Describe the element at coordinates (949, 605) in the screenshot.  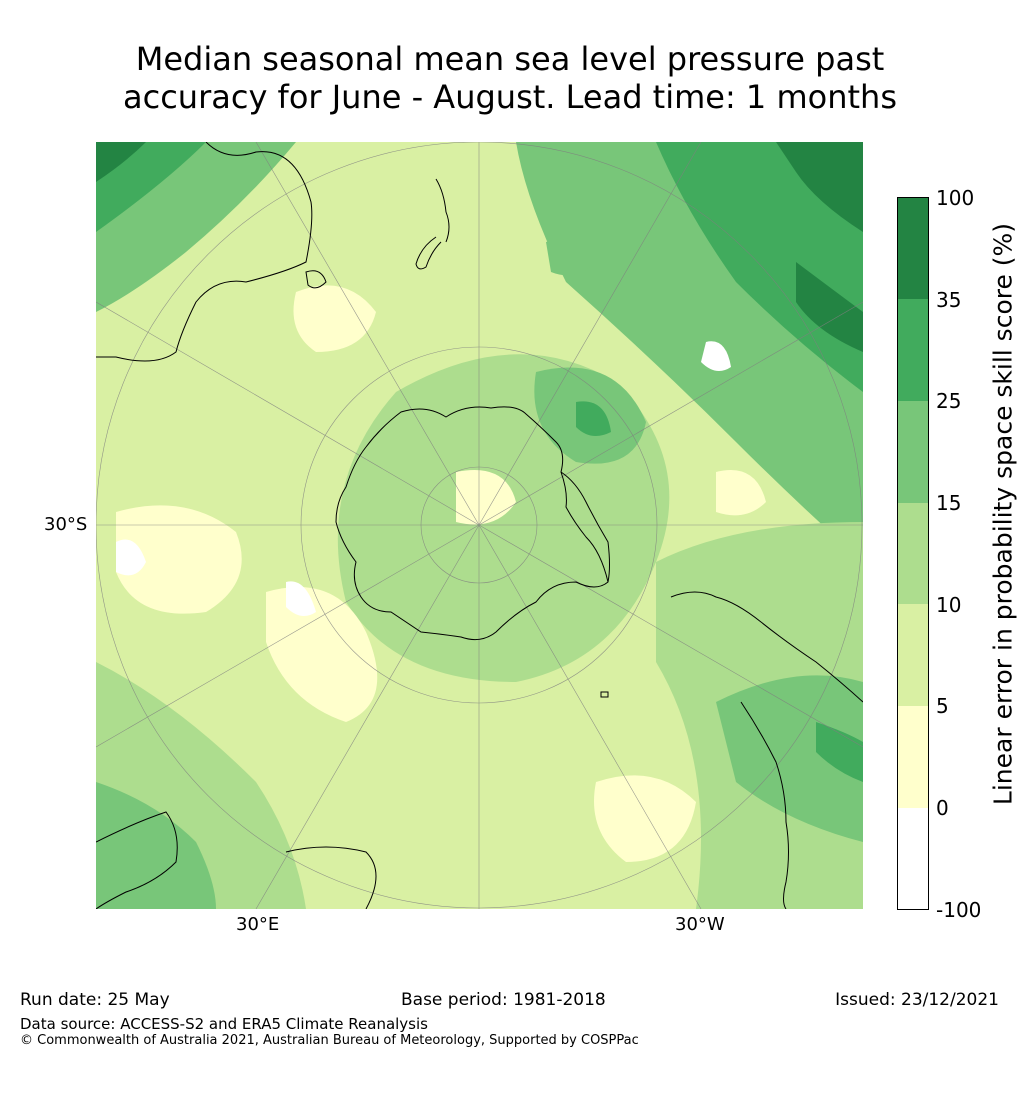
I see `cbar-tick-10: 10` at that location.